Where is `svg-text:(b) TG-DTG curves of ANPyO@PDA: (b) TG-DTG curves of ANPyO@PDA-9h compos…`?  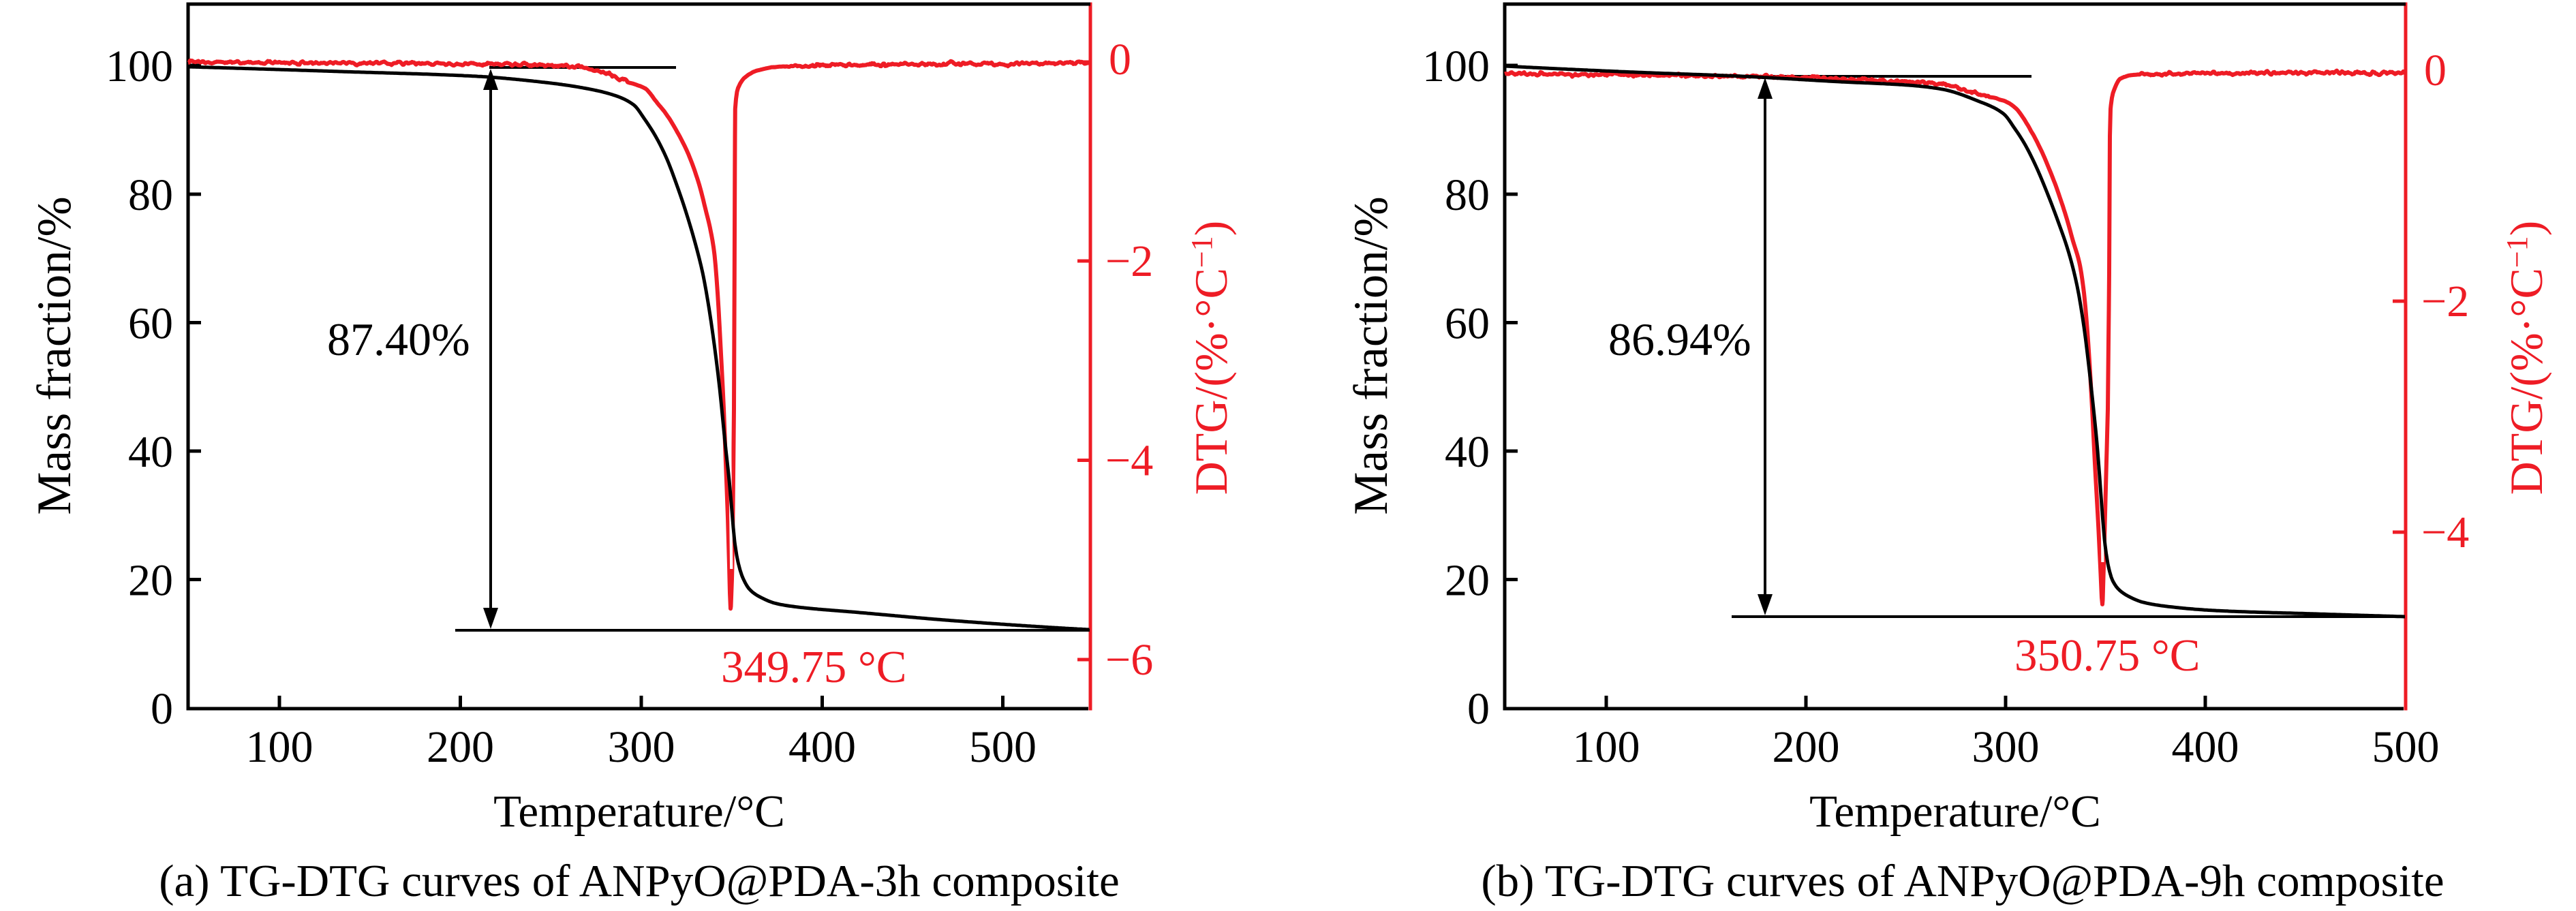
svg-text:(b) TG-DTG curves of ANPyO@PDA: (b) TG-DTG curves of ANPyO@PDA-9h compos… is located at coordinates (1963, 881).